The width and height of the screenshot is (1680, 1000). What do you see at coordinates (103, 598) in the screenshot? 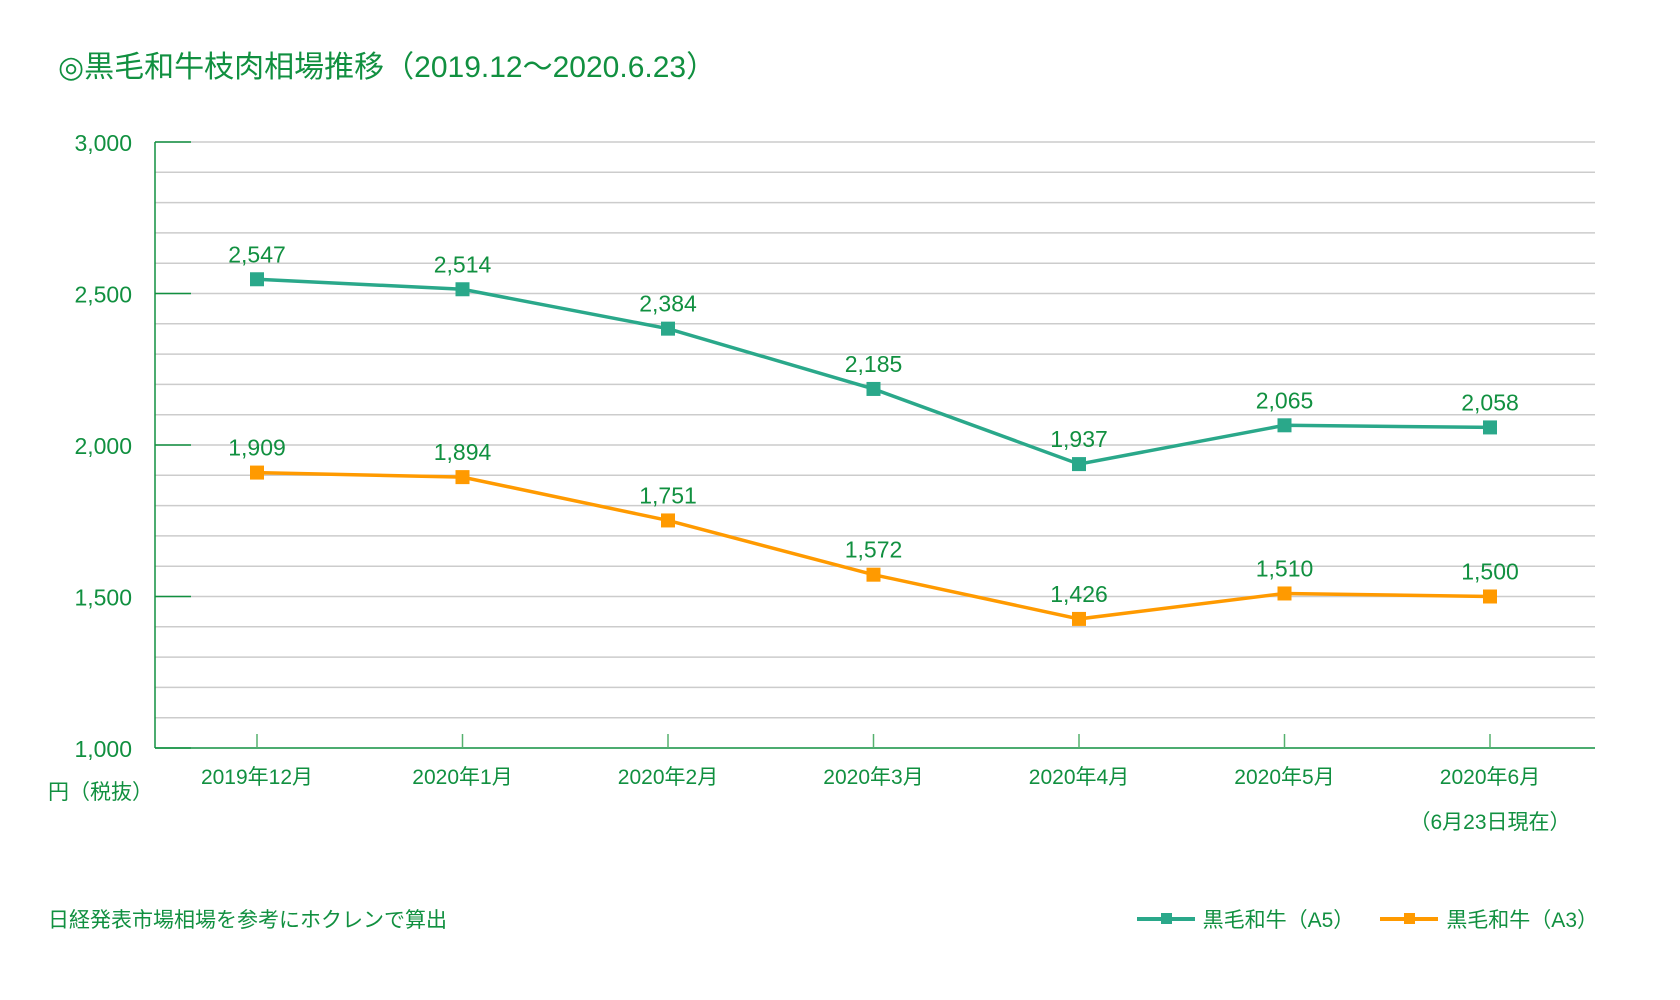
I see `y-tick-label: 1,500` at bounding box center [103, 598].